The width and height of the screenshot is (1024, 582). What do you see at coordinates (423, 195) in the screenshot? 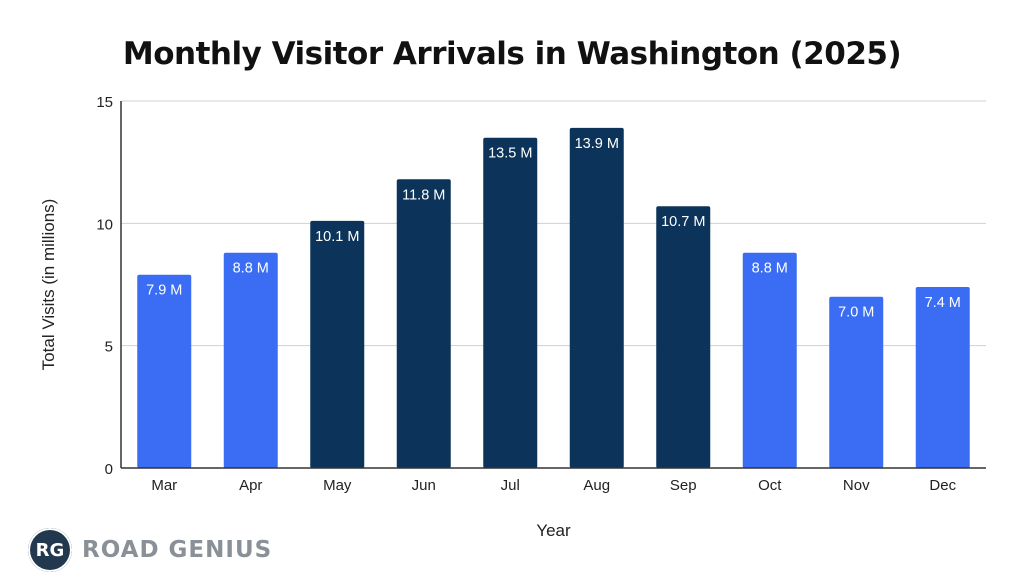
I see `data-label: 11.8 M` at bounding box center [423, 195].